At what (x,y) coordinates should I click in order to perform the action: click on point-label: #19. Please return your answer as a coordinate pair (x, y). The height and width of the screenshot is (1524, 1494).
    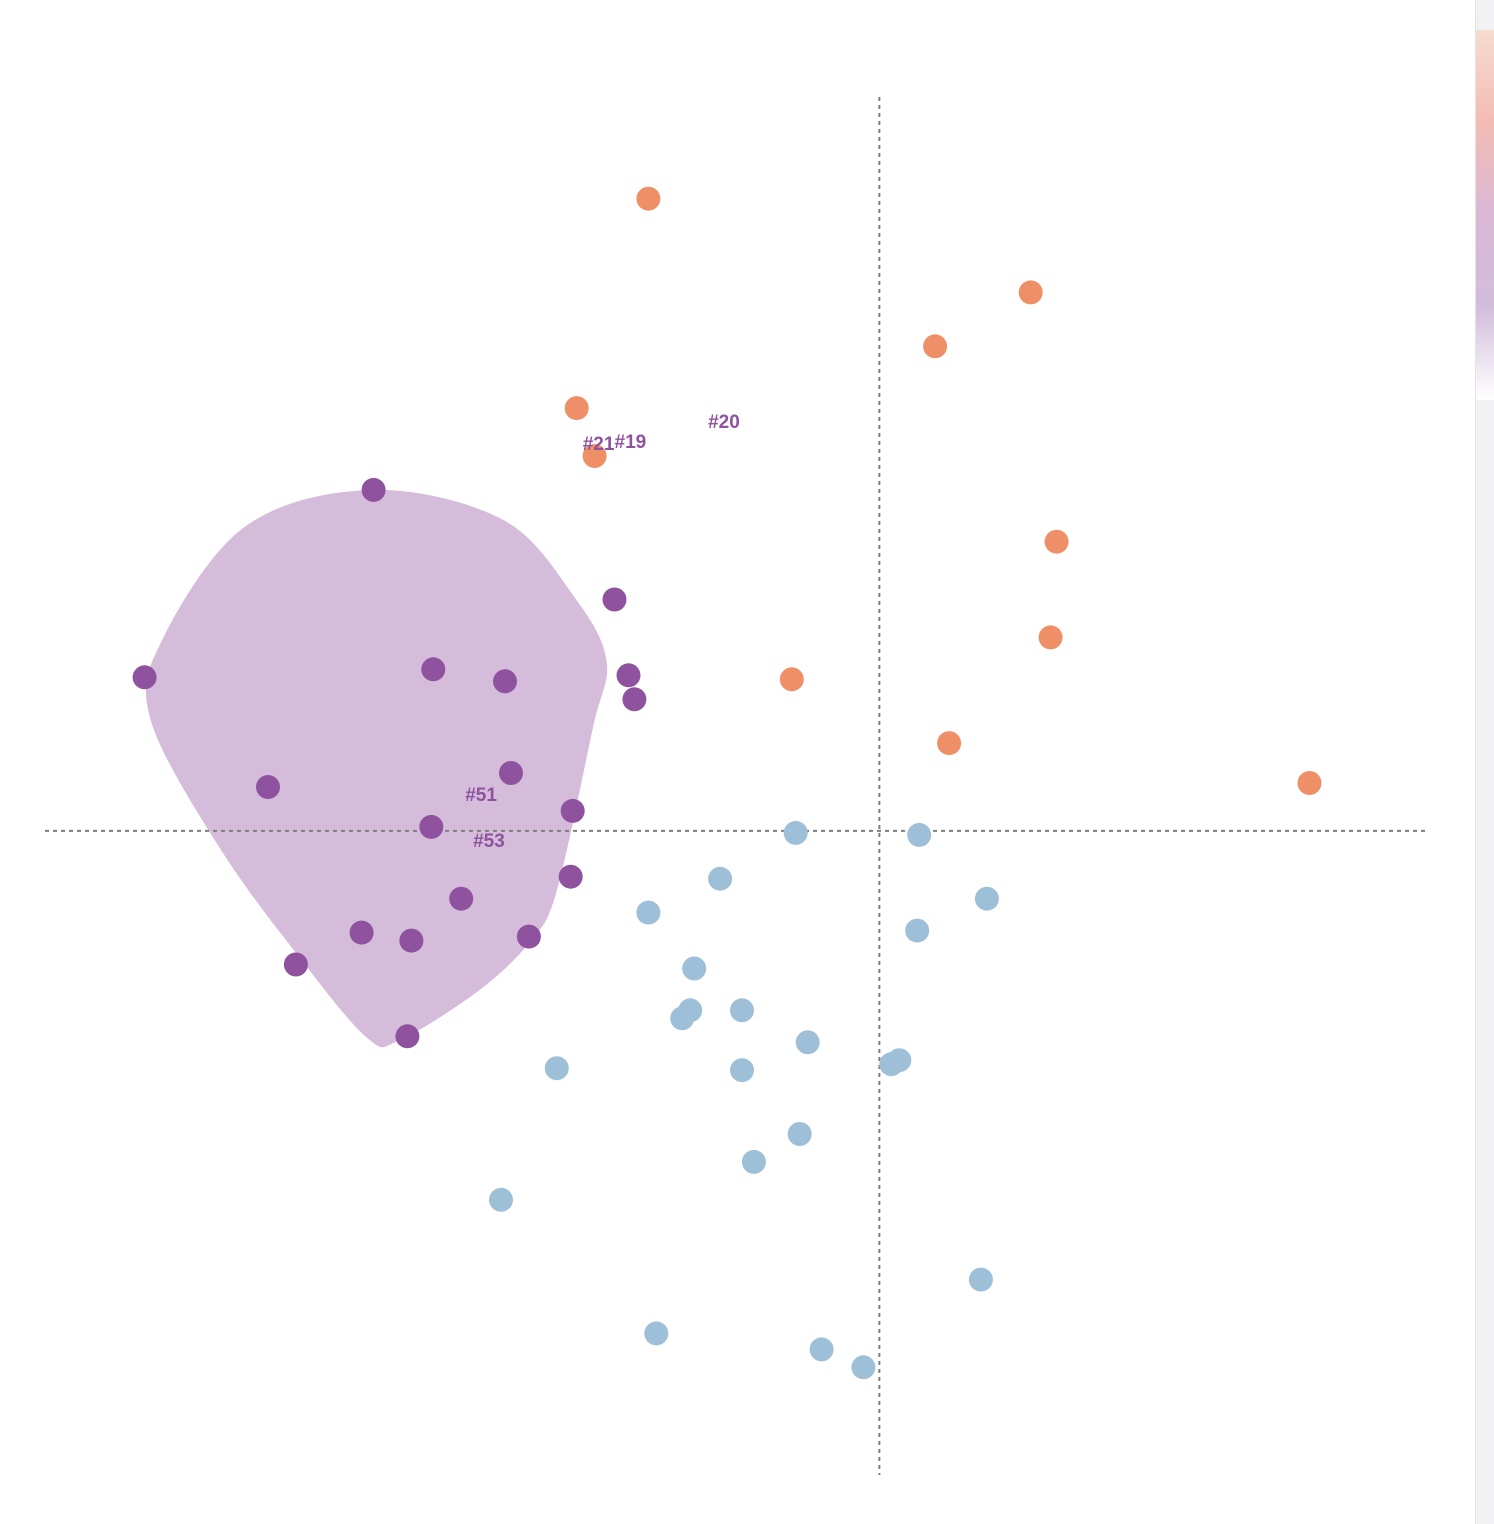
    Looking at the image, I should click on (631, 442).